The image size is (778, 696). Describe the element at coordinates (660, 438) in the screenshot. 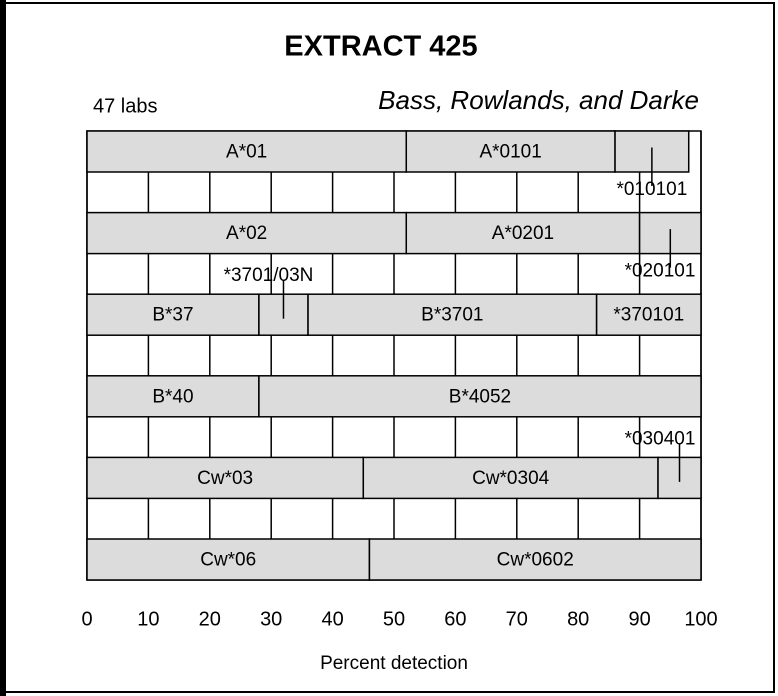

I see `segment-label: *030401` at that location.